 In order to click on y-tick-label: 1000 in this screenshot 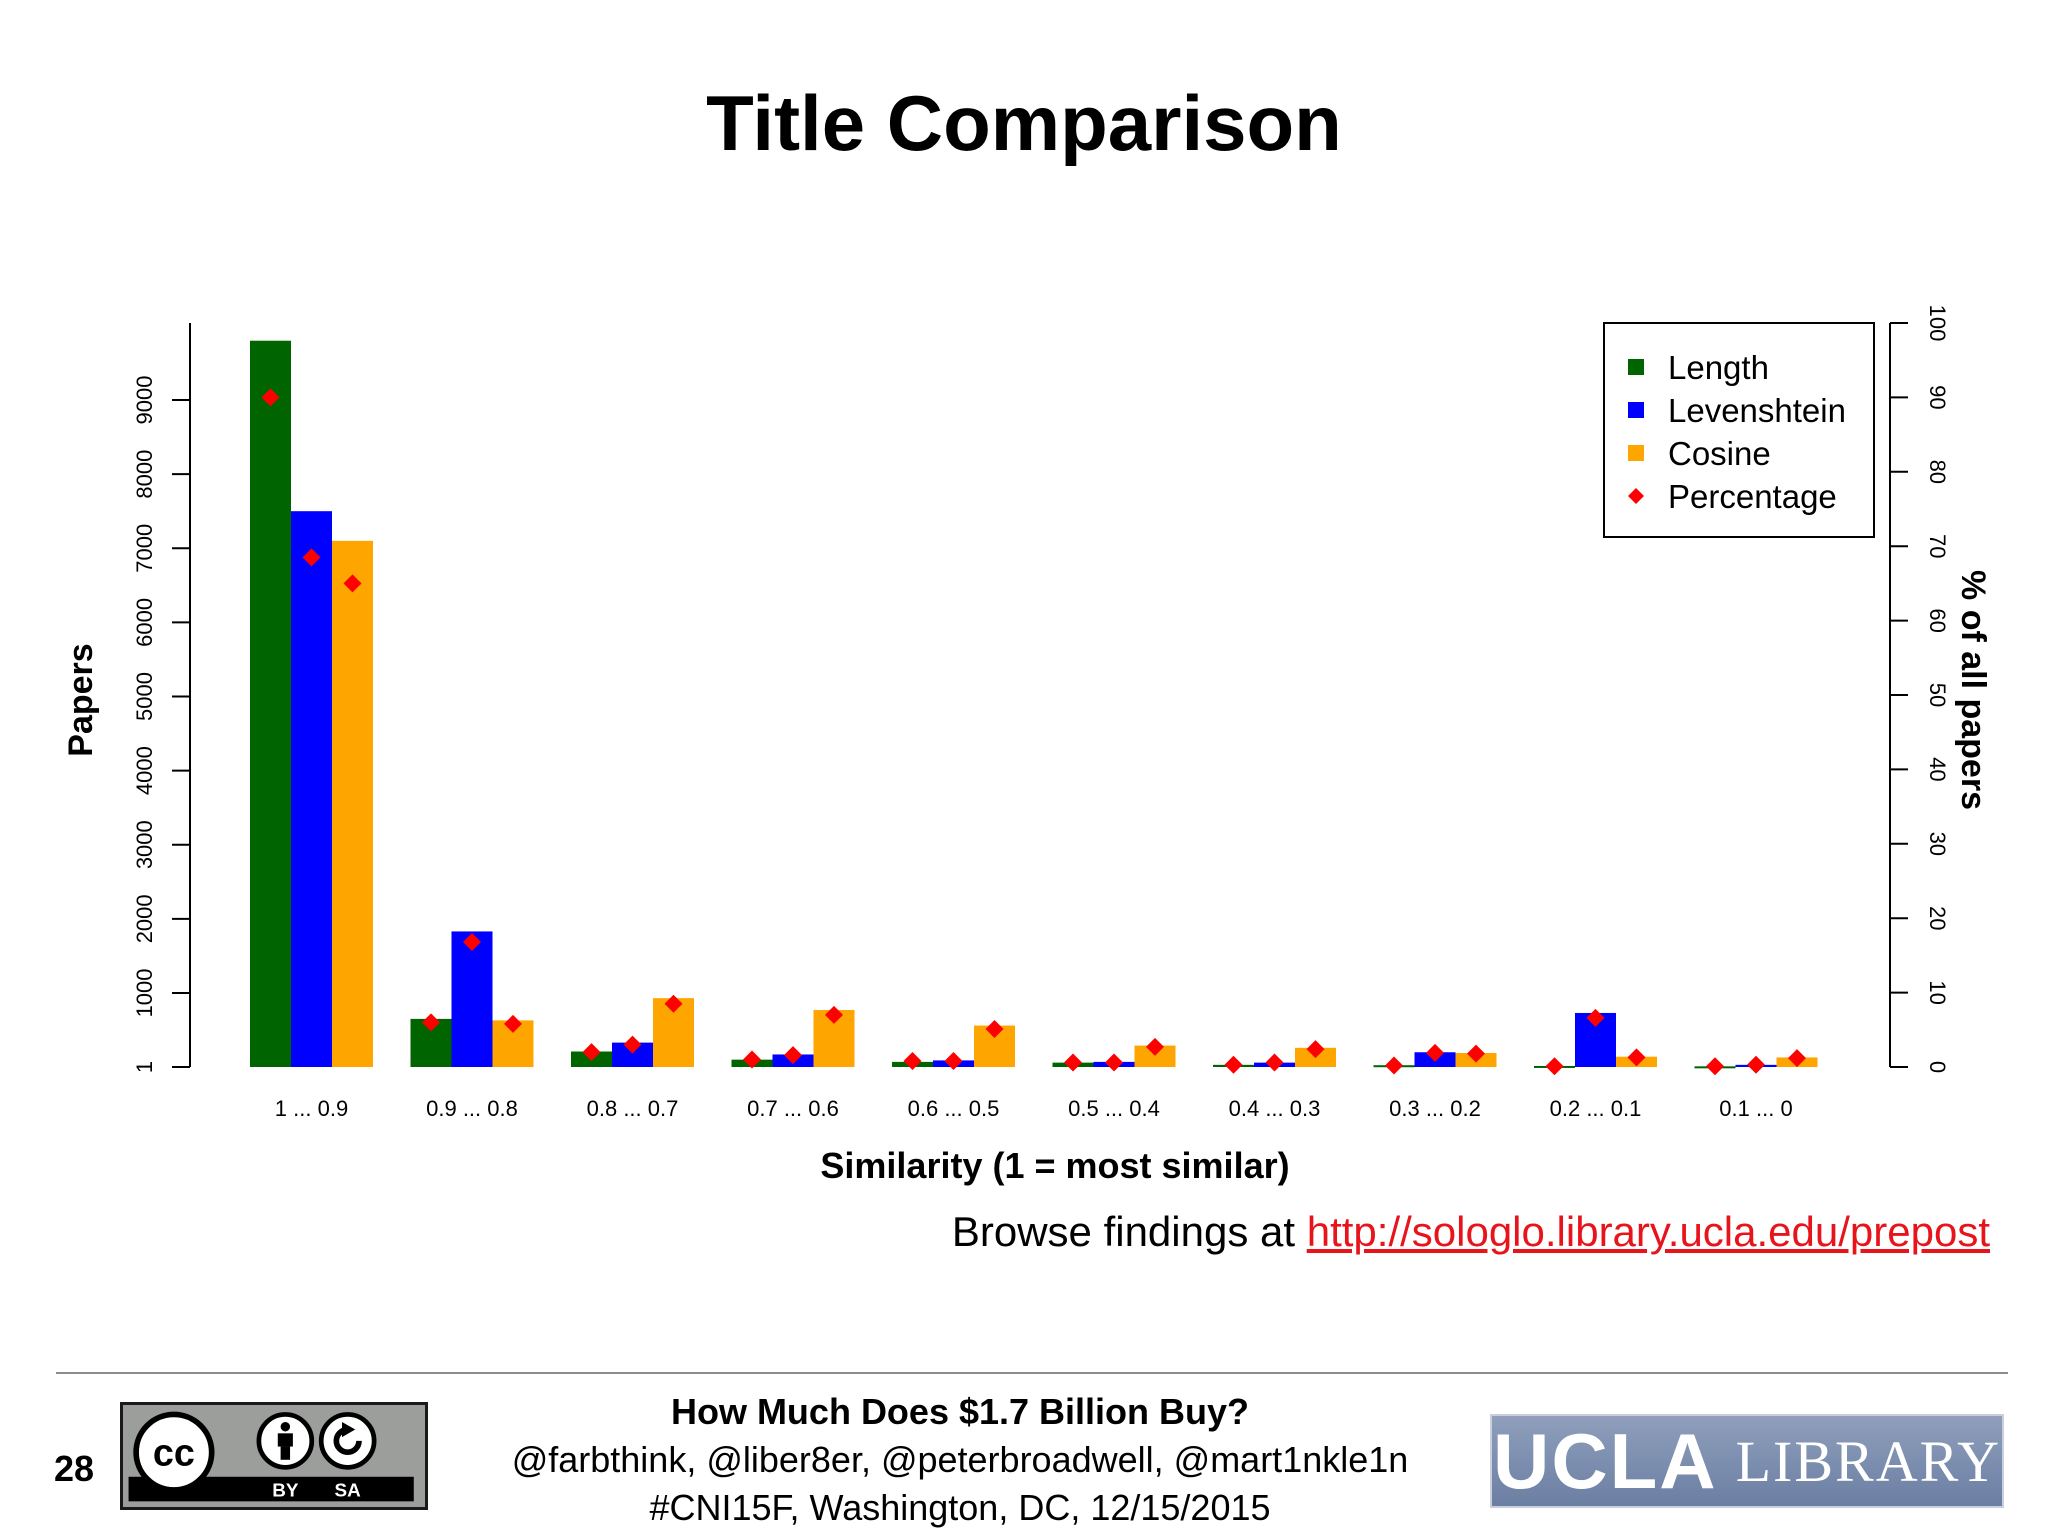, I will do `click(144, 992)`.